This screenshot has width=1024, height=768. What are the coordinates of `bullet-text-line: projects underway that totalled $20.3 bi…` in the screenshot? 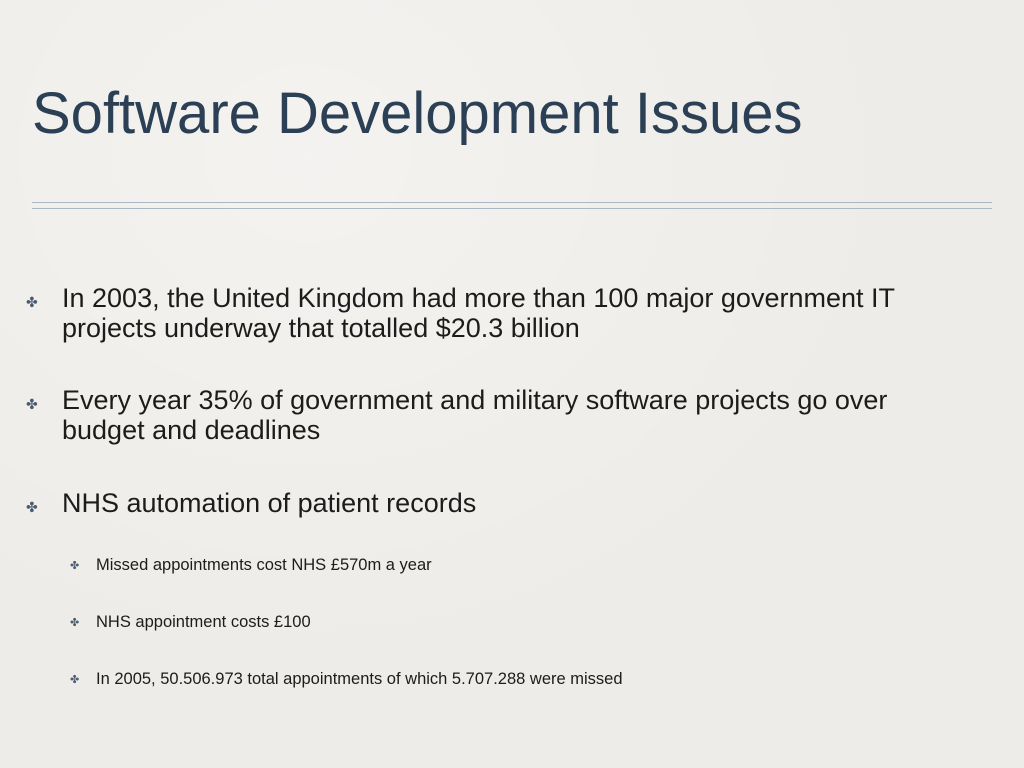 It's located at (321, 328).